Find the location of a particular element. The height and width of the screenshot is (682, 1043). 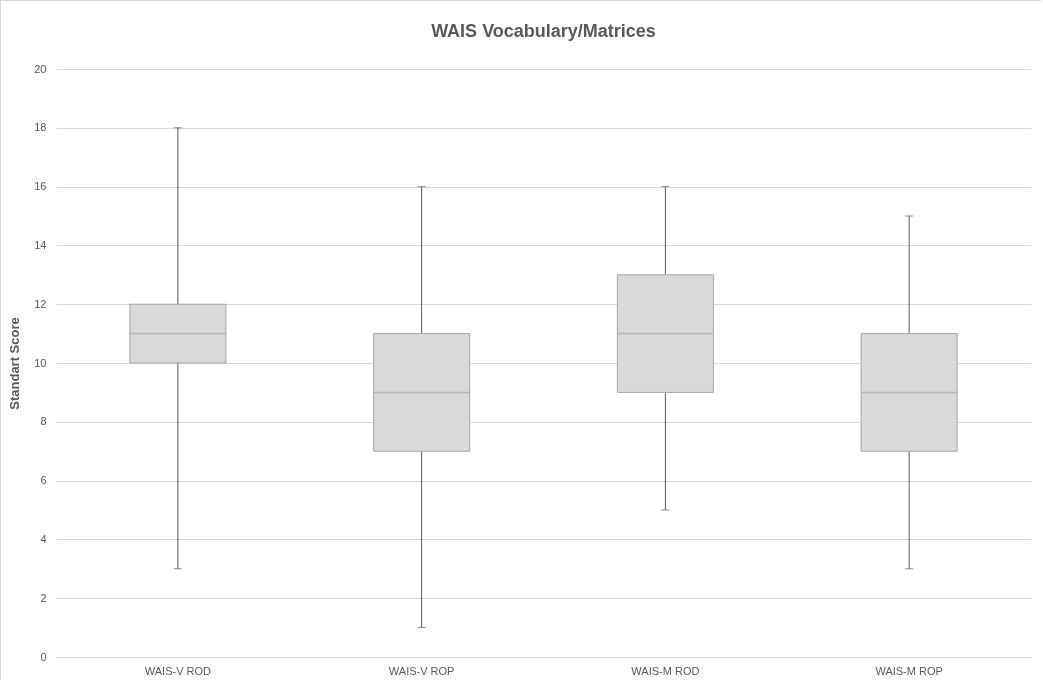

y-tick-label: 16 is located at coordinates (40, 186).